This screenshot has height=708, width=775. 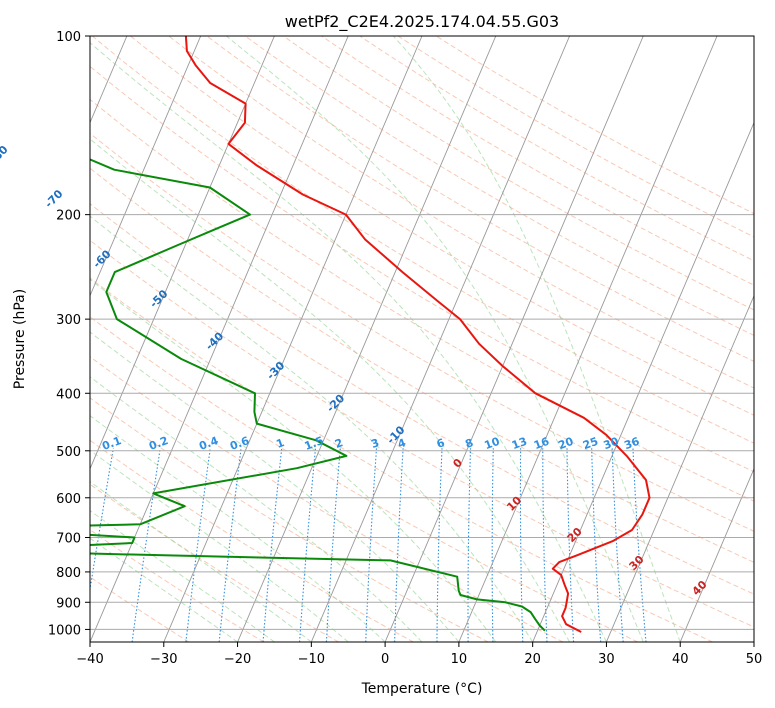 What do you see at coordinates (514, 503) in the screenshot?
I see `red-line-label: 10` at bounding box center [514, 503].